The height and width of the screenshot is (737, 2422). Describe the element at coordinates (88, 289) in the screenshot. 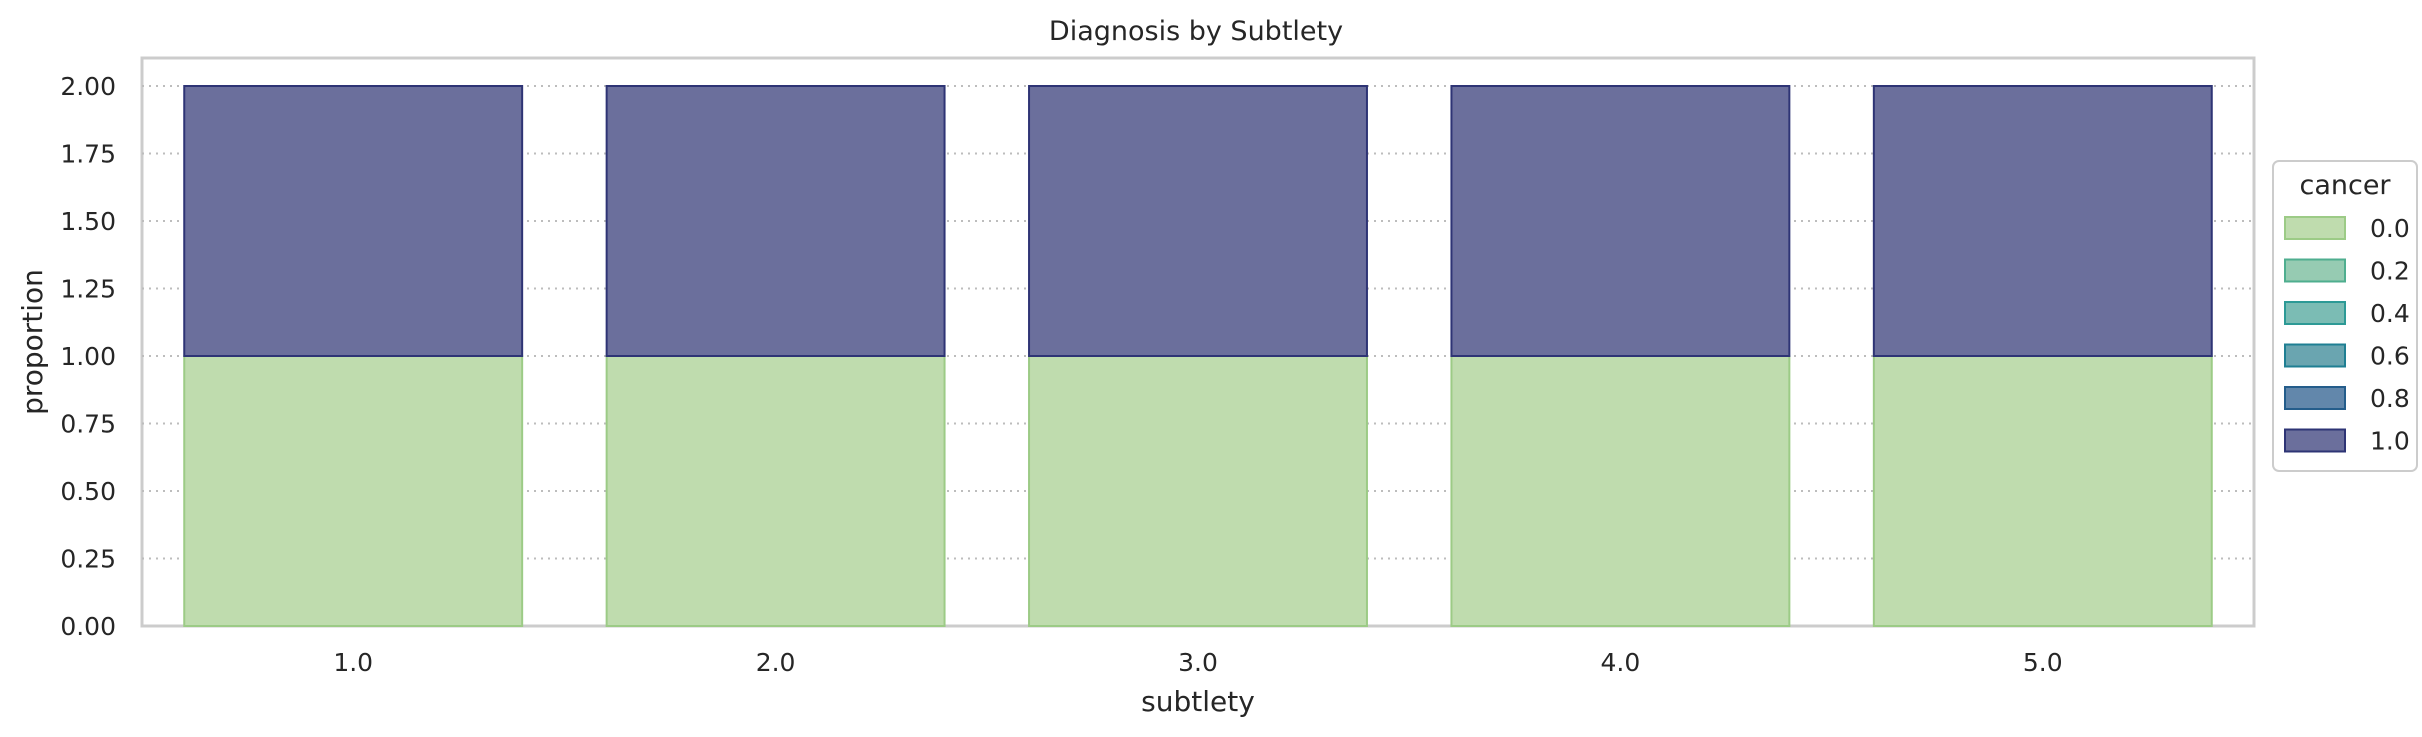

I see `y-tick-label: 1.25` at that location.